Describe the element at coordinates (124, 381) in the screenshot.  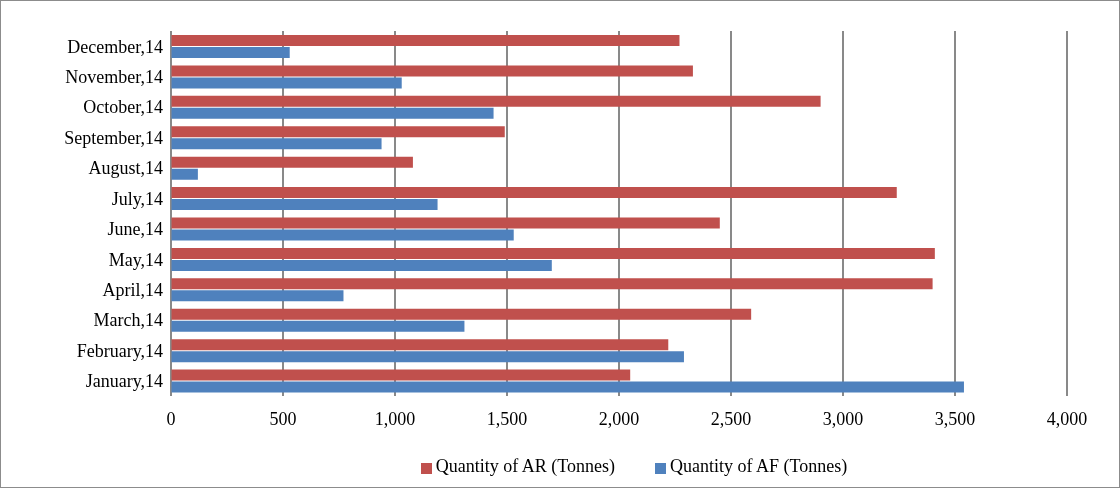
I see `y-tick-label: January,14` at that location.